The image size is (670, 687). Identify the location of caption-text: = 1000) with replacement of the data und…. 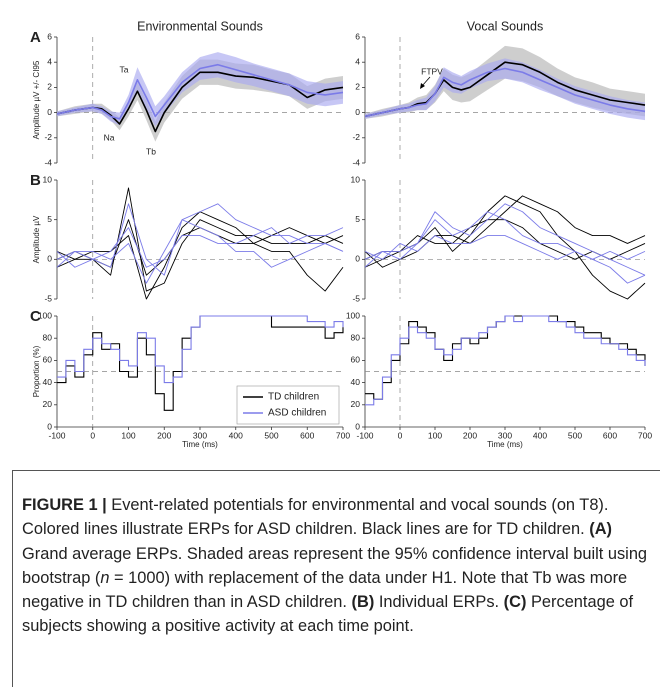
(325, 590).